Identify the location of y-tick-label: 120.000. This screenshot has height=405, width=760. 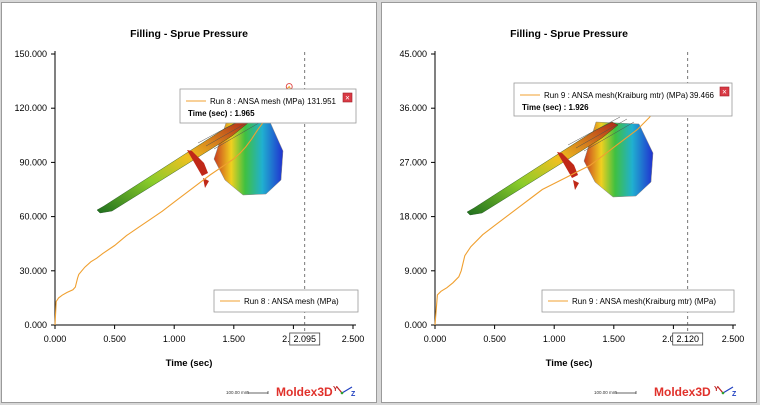
(30, 108).